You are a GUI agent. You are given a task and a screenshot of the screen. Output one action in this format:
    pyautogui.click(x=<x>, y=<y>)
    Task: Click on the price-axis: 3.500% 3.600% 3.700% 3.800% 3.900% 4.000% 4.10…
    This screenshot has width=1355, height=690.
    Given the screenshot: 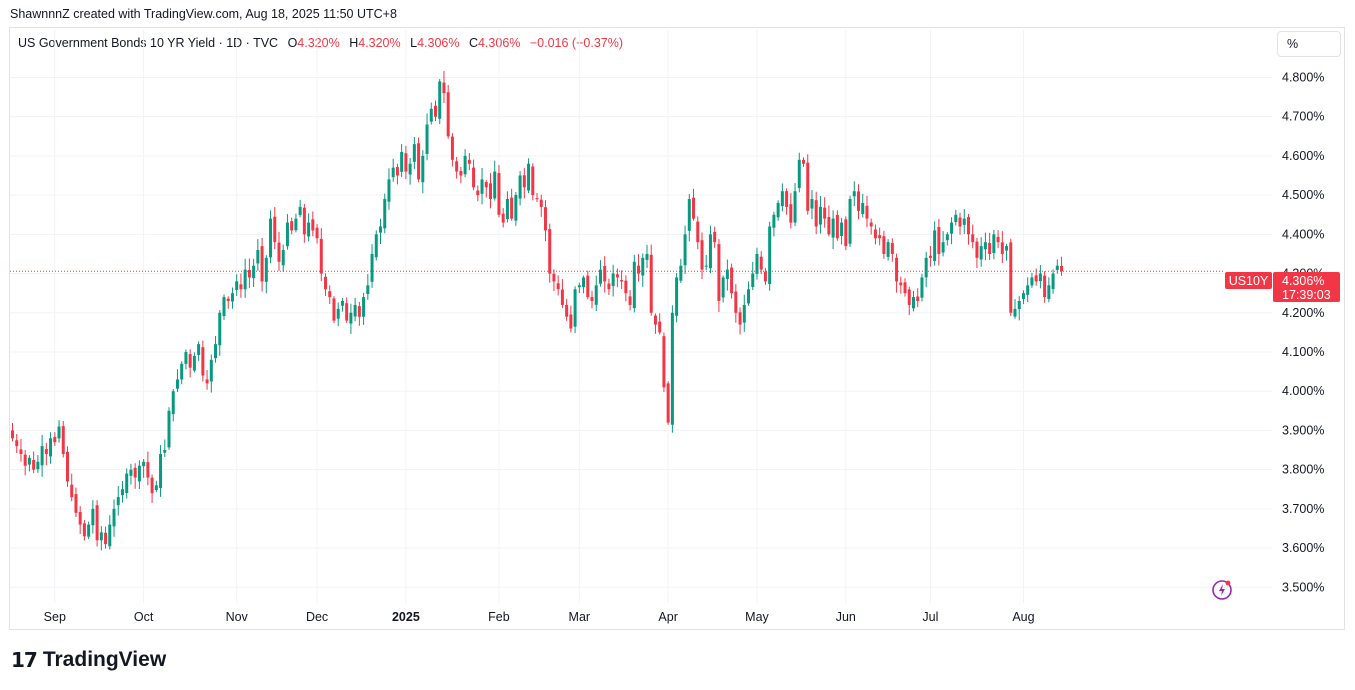 What is the action you would take?
    pyautogui.click(x=1303, y=332)
    